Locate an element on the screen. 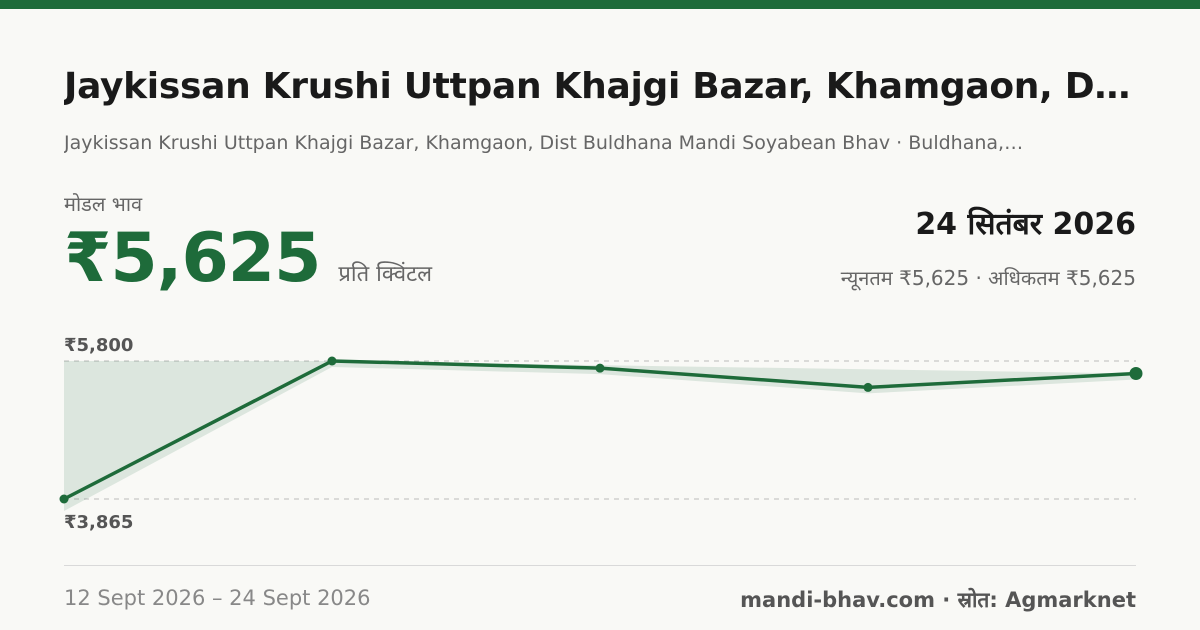 The height and width of the screenshot is (630, 1200). y-axis-max-label: ₹5,800 is located at coordinates (98, 345).